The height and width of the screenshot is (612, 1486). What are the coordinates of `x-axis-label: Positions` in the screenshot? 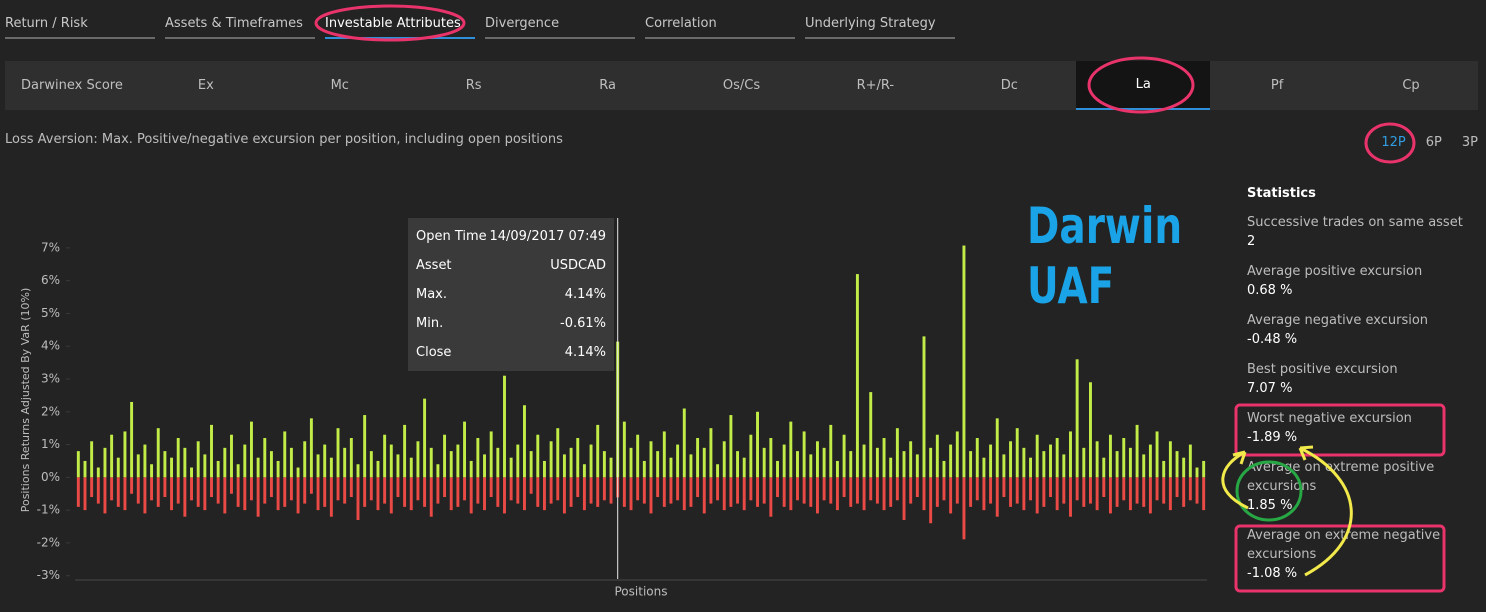 It's located at (641, 592).